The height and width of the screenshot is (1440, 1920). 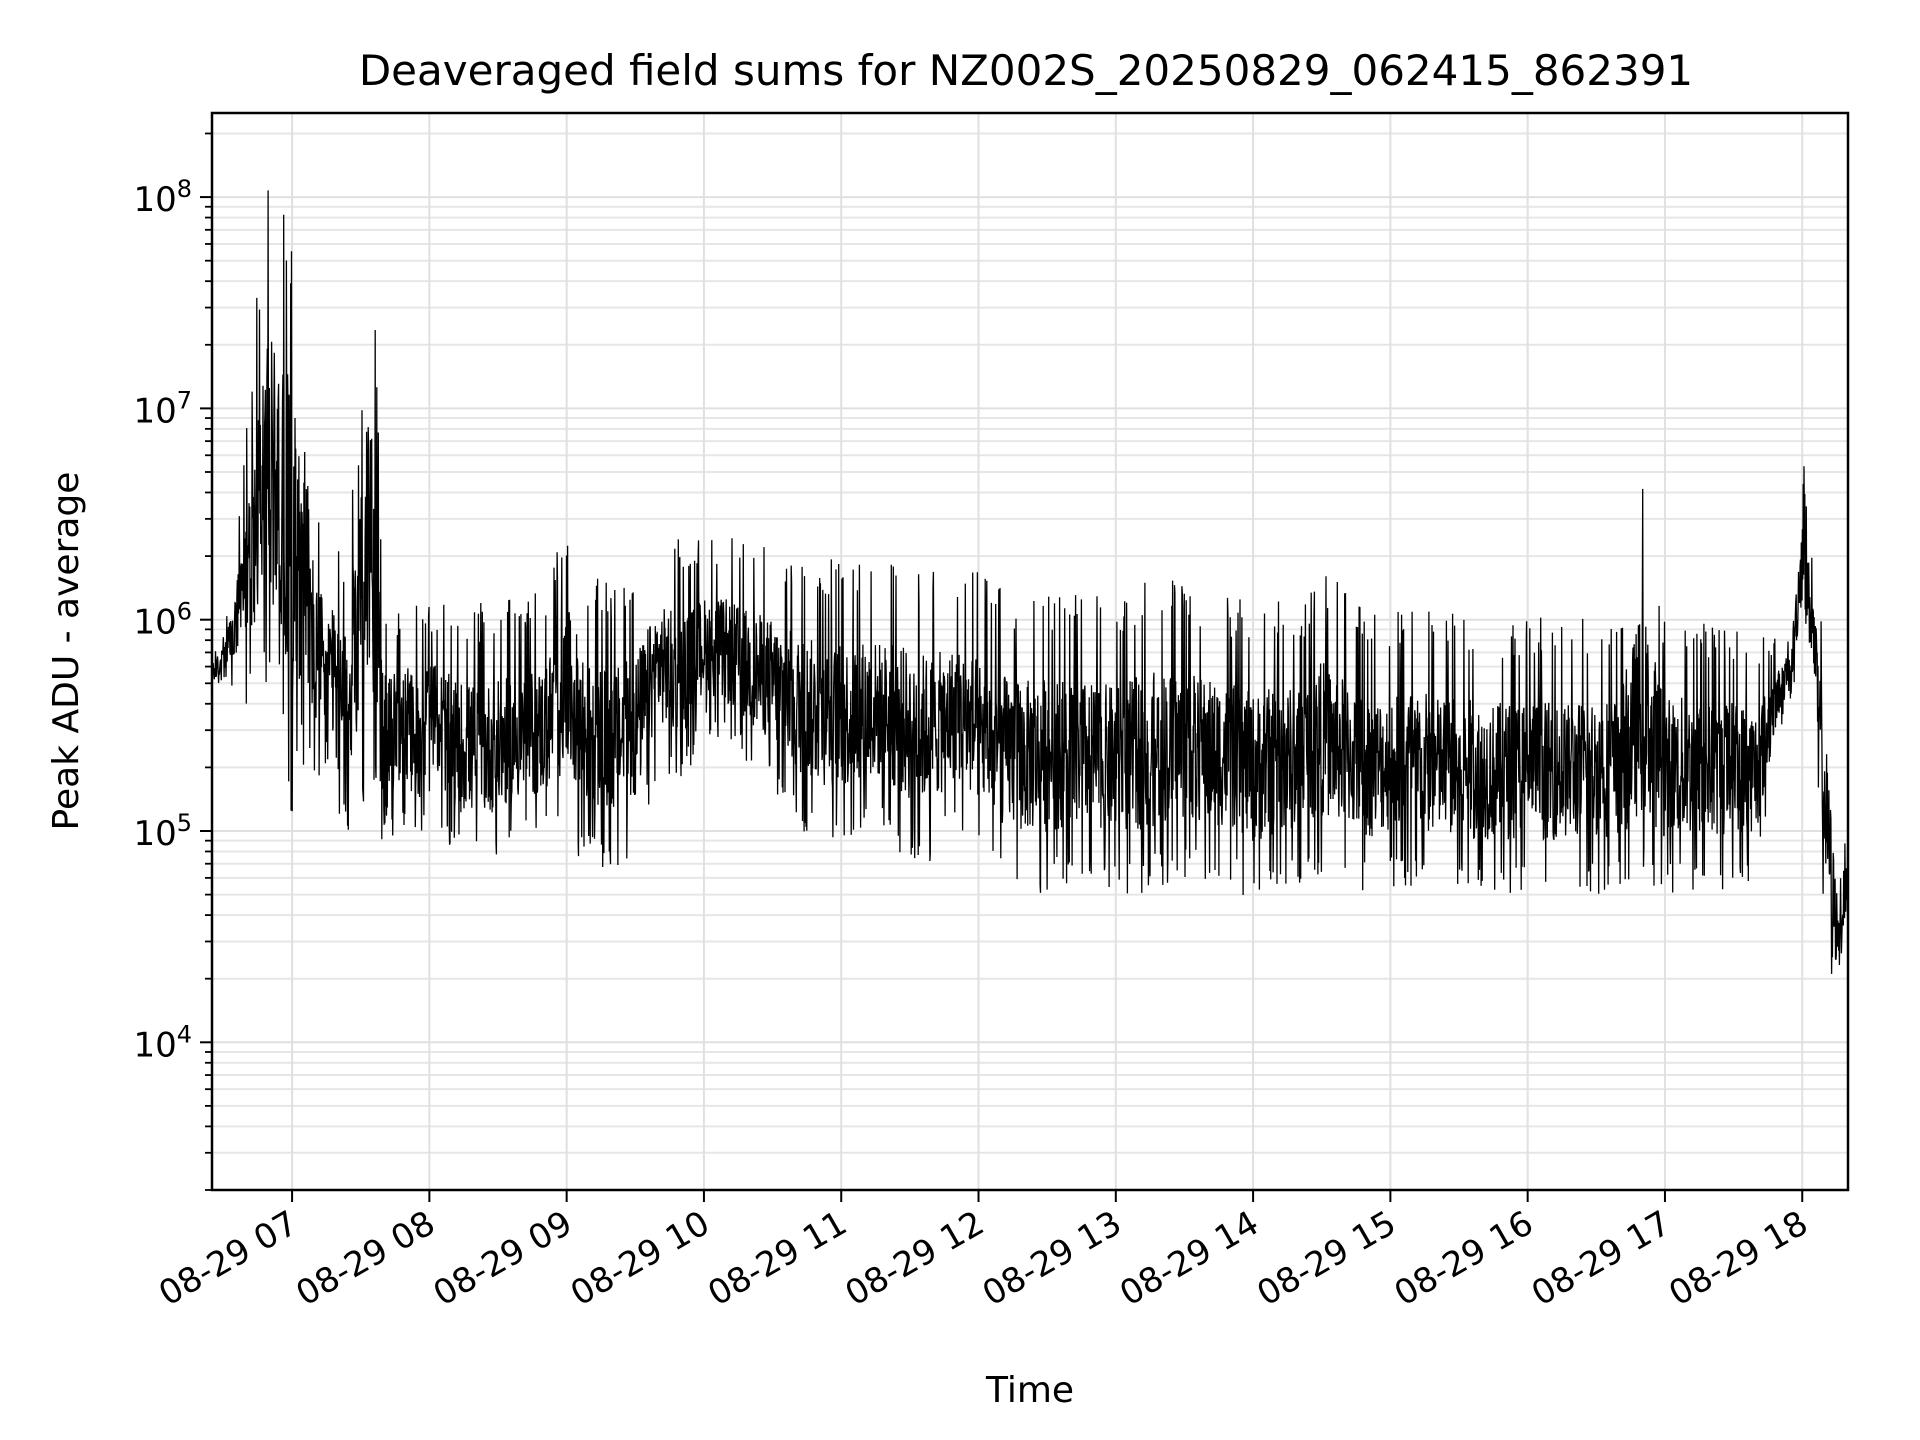 I want to click on y-tick-label: 10⁷, so click(x=162, y=408).